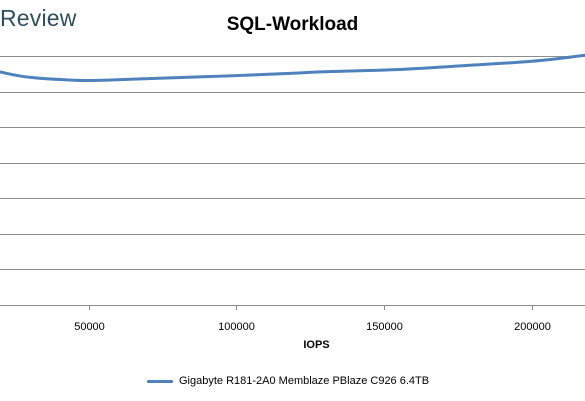 The image size is (585, 401). Describe the element at coordinates (236, 327) in the screenshot. I see `x-tick-label: 100000` at that location.